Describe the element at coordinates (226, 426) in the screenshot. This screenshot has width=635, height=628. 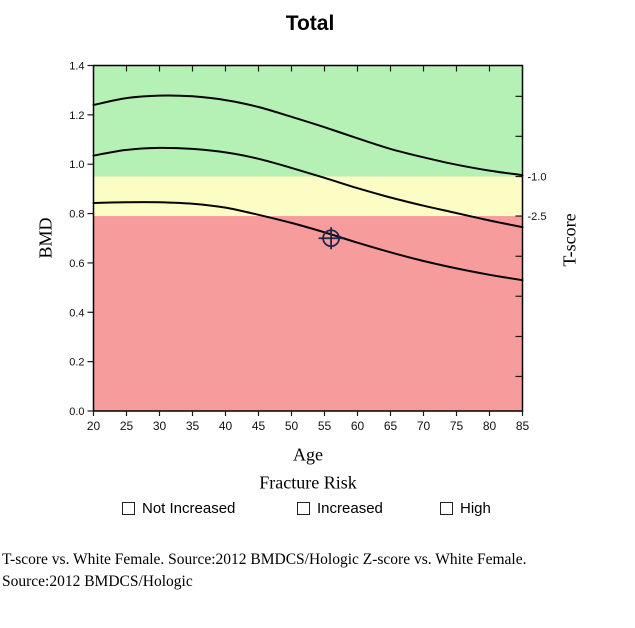
I see `x-tick-label: 40` at that location.